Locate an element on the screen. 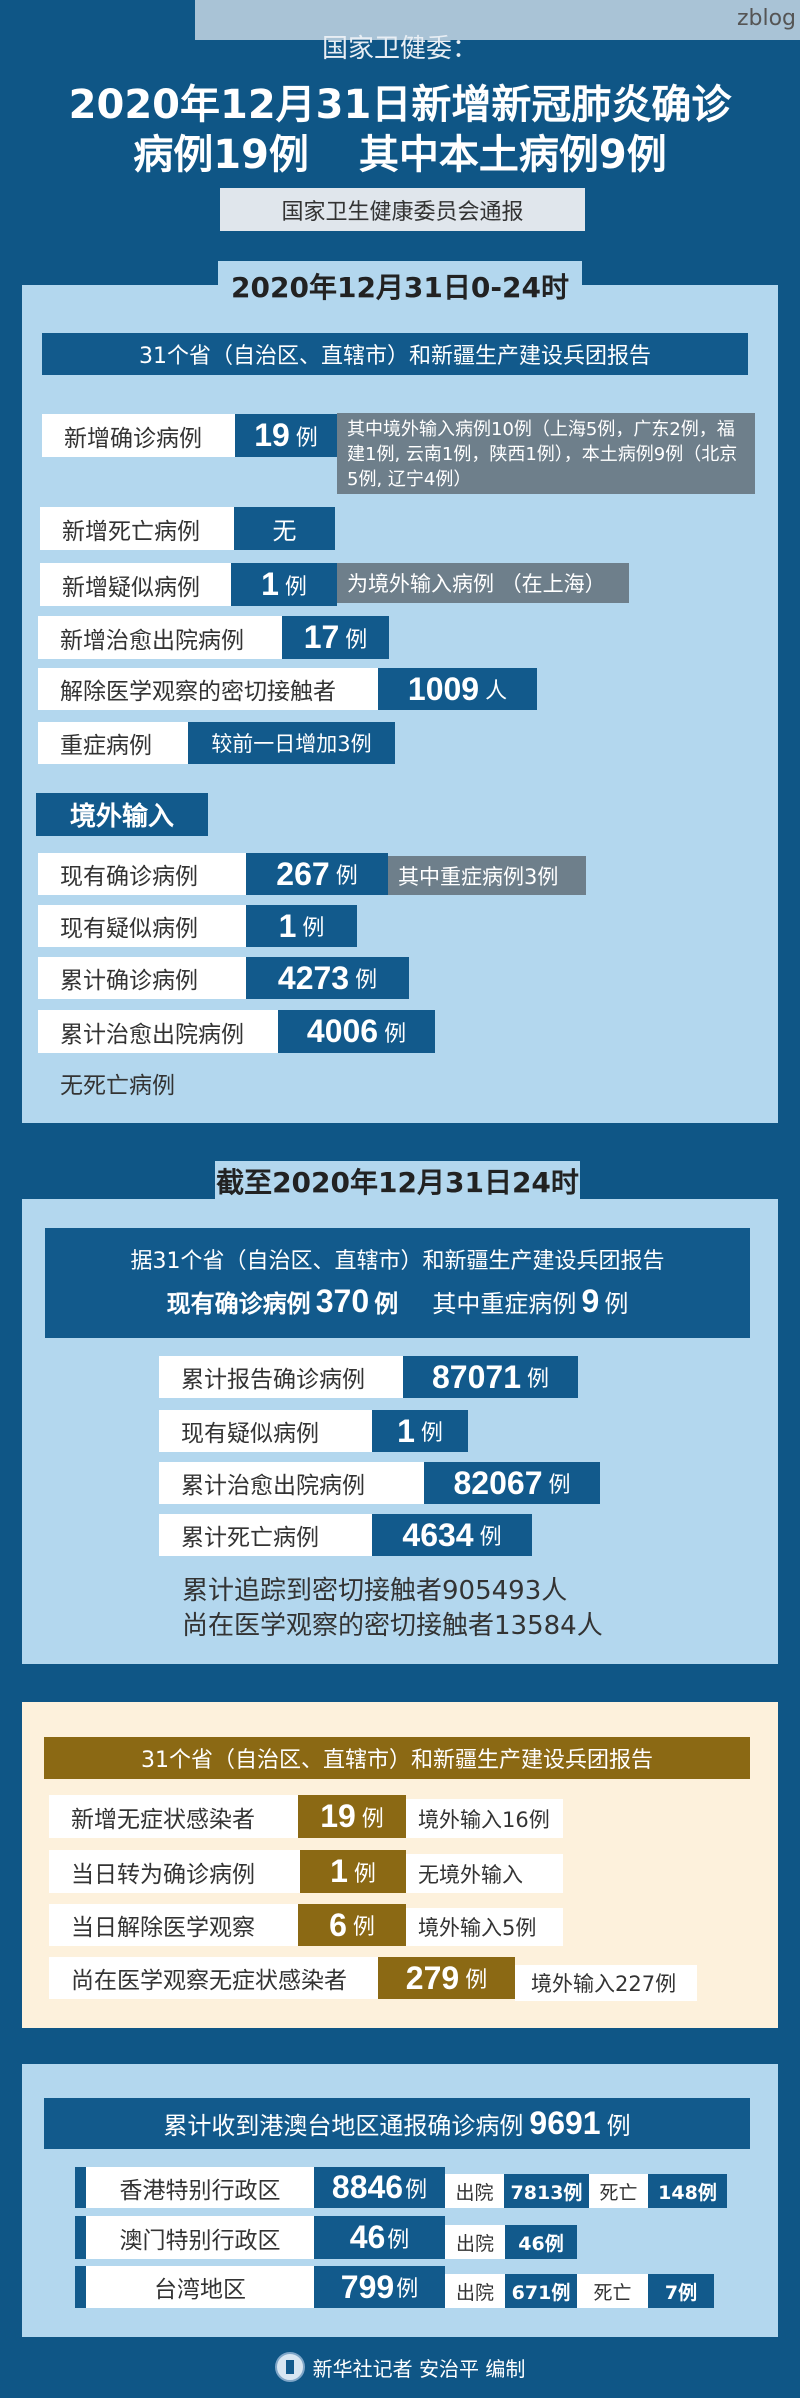 The width and height of the screenshot is (800, 2398). row-label: 累计确诊病例 is located at coordinates (142, 978).